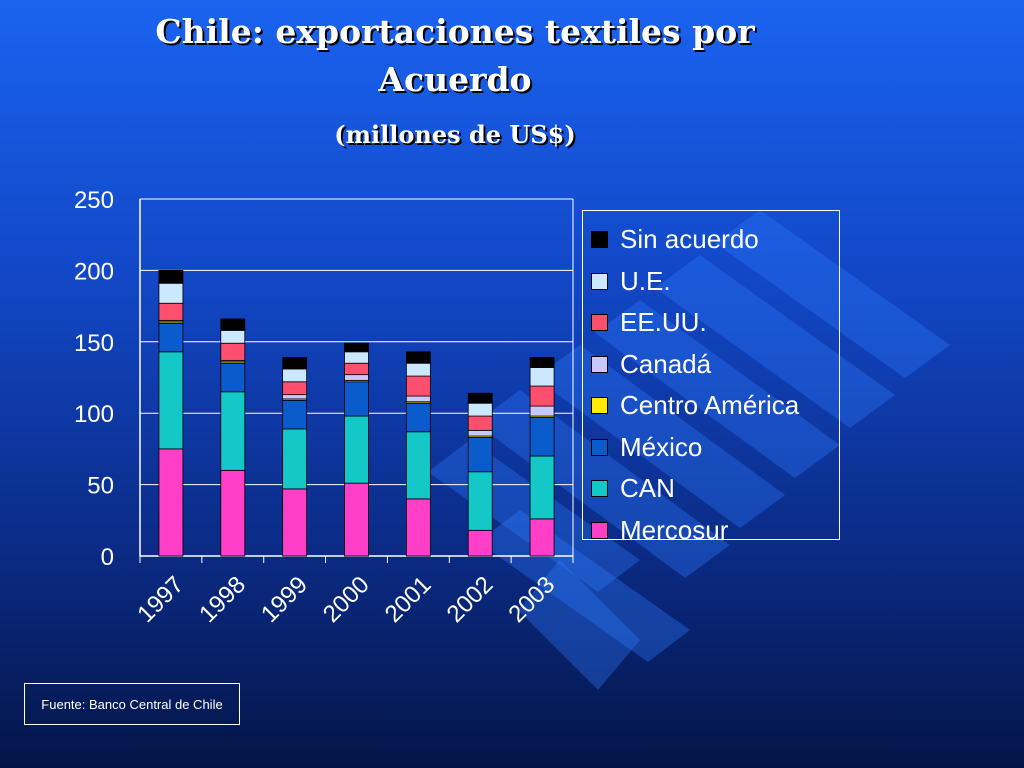 This screenshot has width=1024, height=768. I want to click on legend-item: Mercosur, so click(711, 531).